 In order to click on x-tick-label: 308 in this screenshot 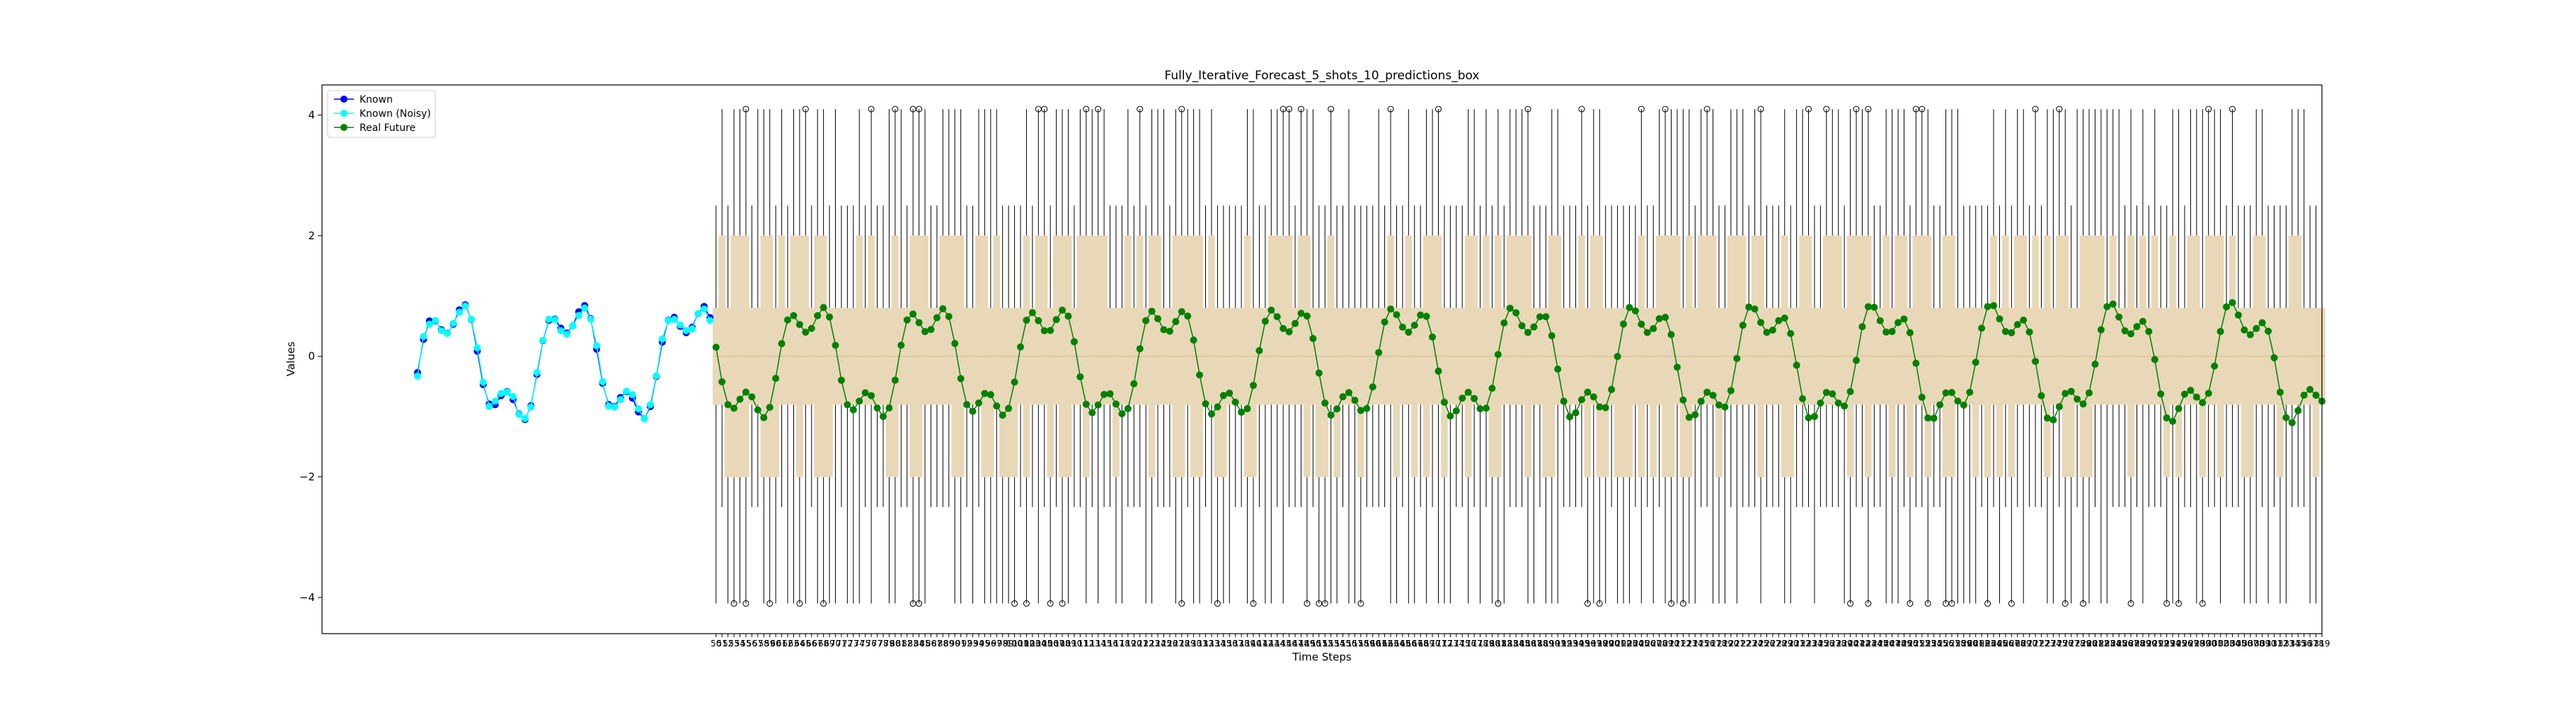, I will do `click(2257, 644)`.